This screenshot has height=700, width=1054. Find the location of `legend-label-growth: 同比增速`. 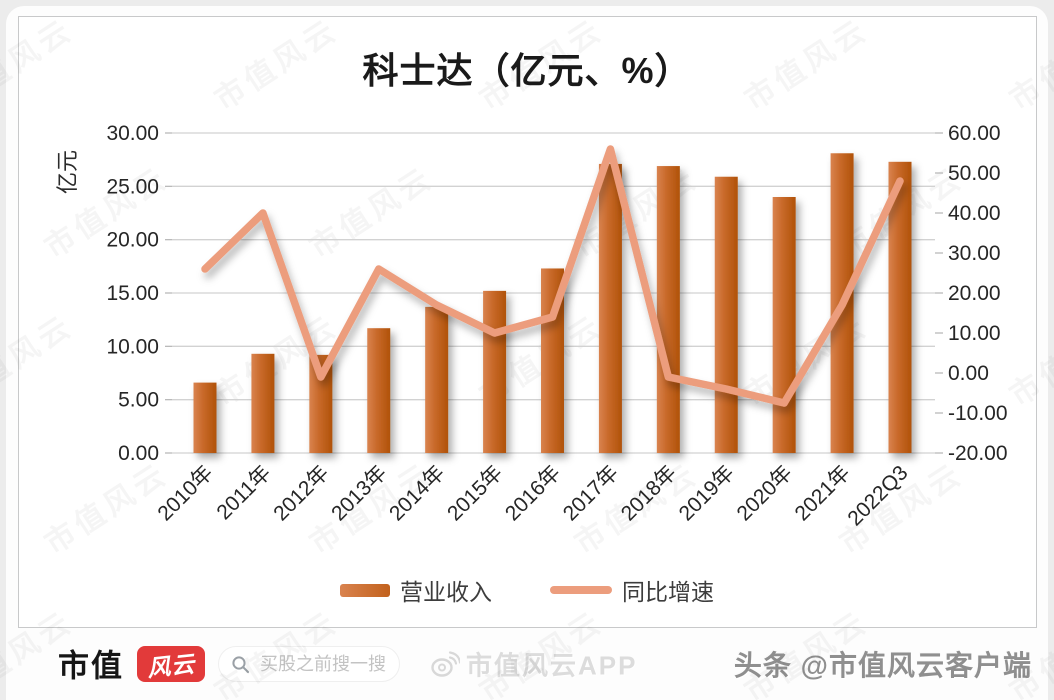

legend-label-growth: 同比增速 is located at coordinates (668, 592).